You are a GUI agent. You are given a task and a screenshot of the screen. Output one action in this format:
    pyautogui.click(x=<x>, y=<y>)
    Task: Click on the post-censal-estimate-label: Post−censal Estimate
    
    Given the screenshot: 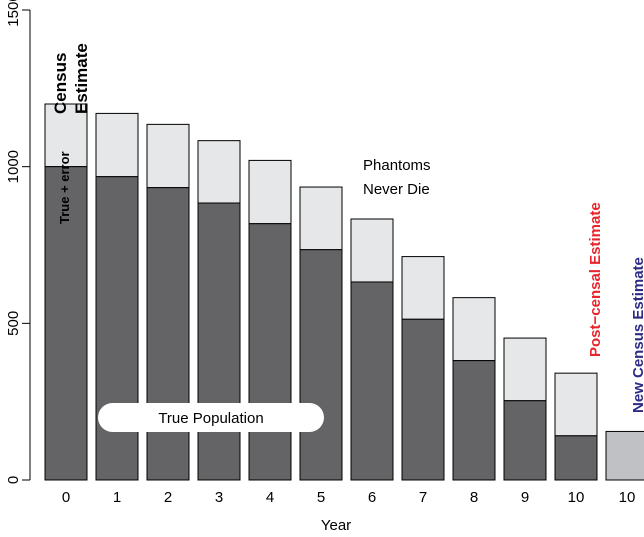 What is the action you would take?
    pyautogui.click(x=595, y=279)
    